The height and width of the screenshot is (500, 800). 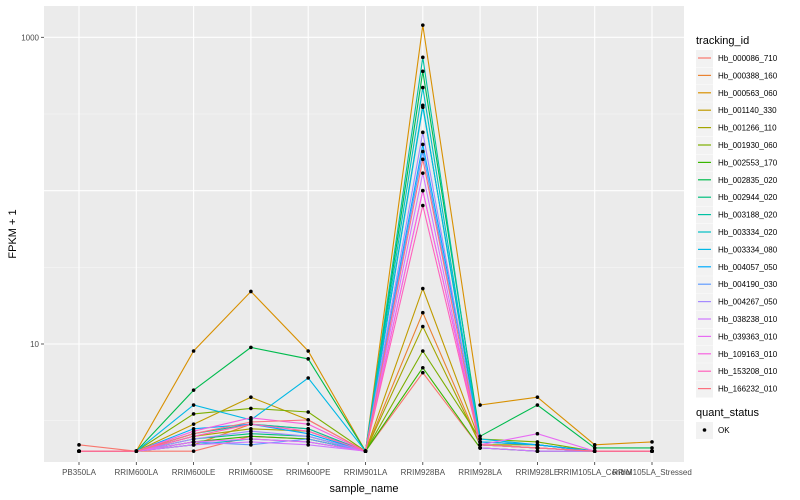 I want to click on legend-label: Hb_001930_060, so click(x=748, y=145).